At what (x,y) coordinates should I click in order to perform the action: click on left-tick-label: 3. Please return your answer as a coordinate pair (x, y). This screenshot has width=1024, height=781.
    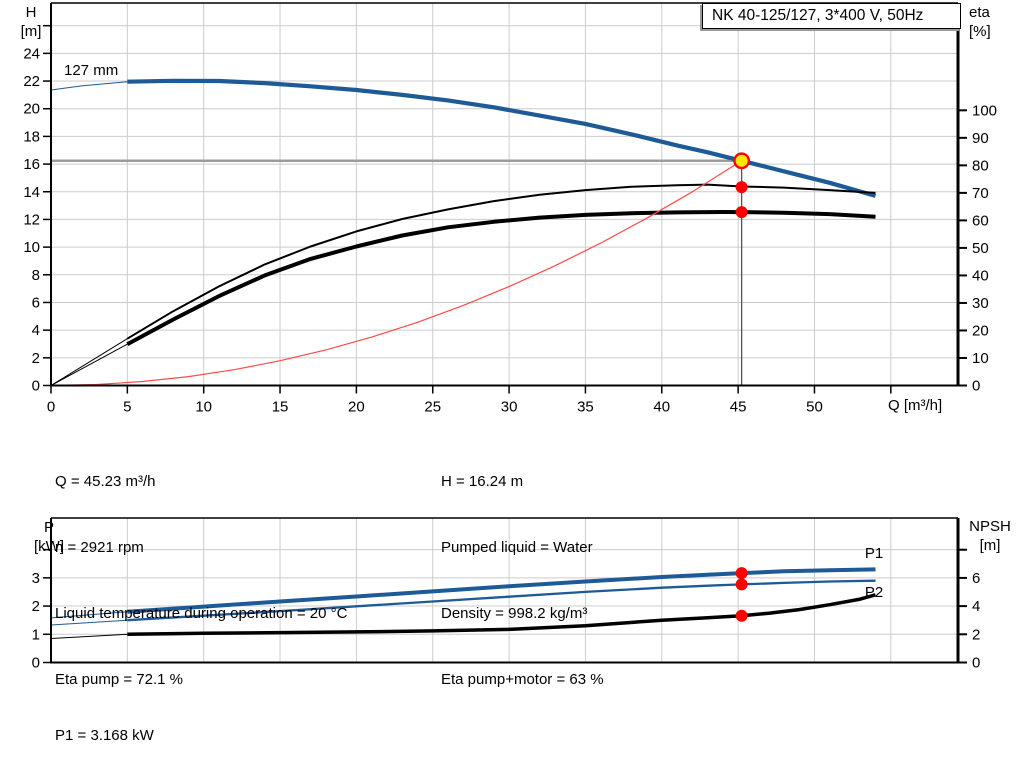
    Looking at the image, I should click on (36, 578).